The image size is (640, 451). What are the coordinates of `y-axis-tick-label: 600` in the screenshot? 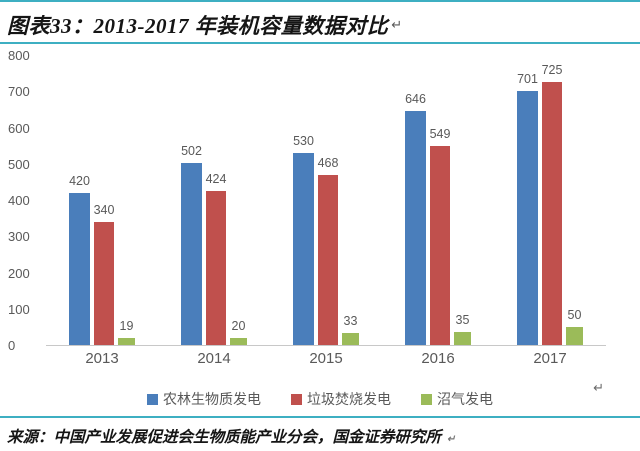 It's located at (19, 128).